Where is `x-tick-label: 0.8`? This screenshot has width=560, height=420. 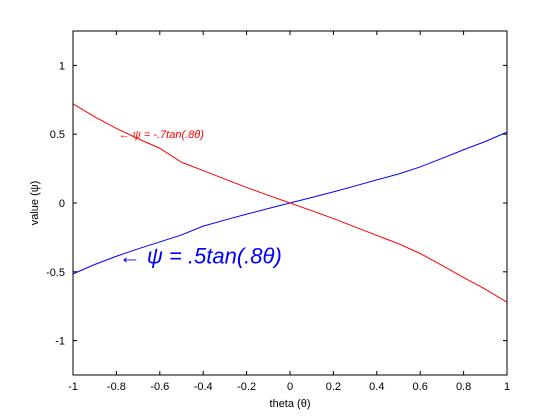 x-tick-label: 0.8 is located at coordinates (463, 387).